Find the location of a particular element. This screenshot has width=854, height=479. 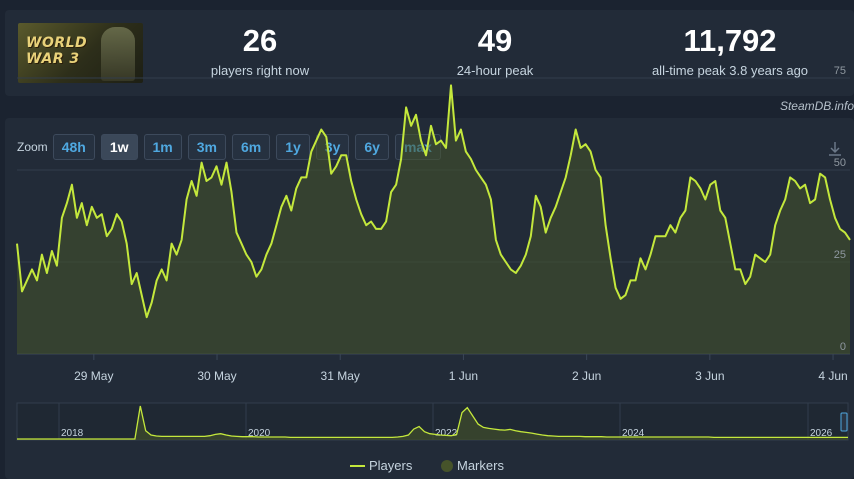

navigator-handle is located at coordinates (844, 422).